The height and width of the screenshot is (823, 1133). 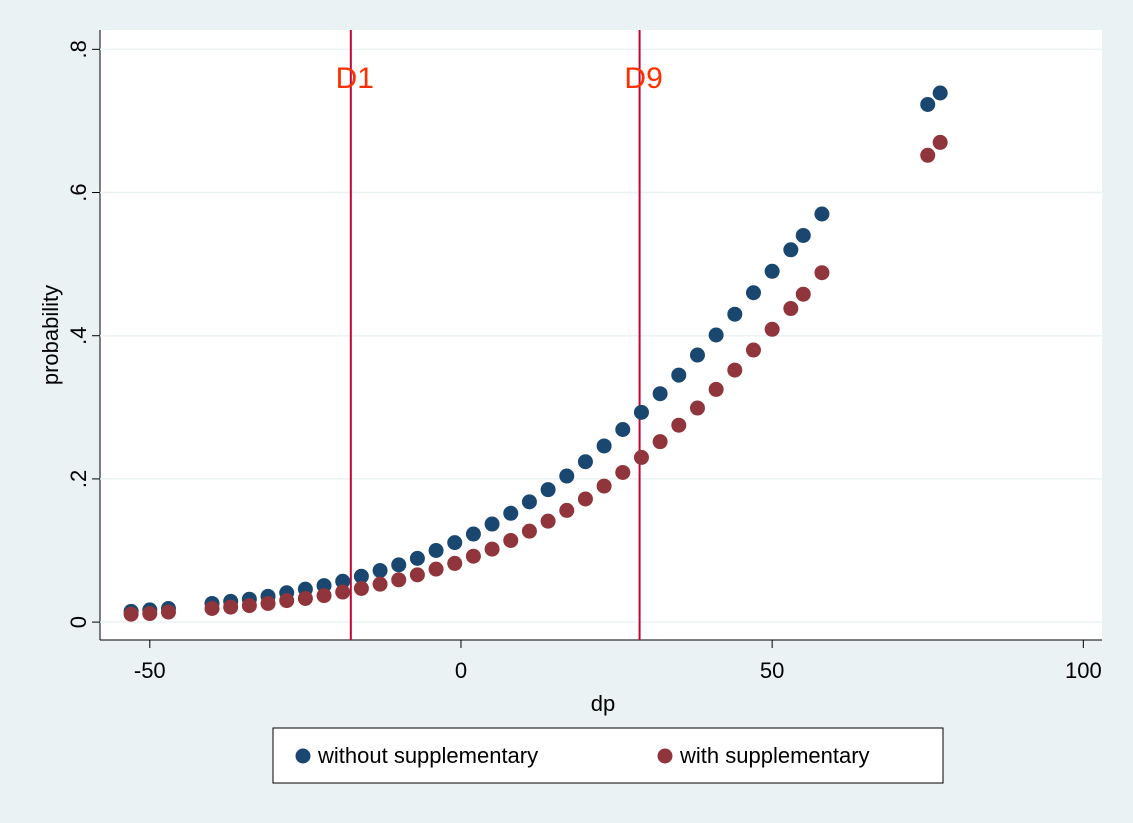 What do you see at coordinates (78, 192) in the screenshot?
I see `y-tick-label: .6` at bounding box center [78, 192].